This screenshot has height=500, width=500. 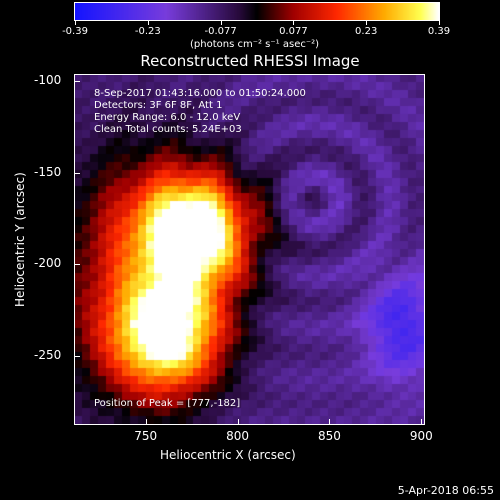 What do you see at coordinates (366, 31) in the screenshot?
I see `colorbar-tick-label: 0.23` at bounding box center [366, 31].